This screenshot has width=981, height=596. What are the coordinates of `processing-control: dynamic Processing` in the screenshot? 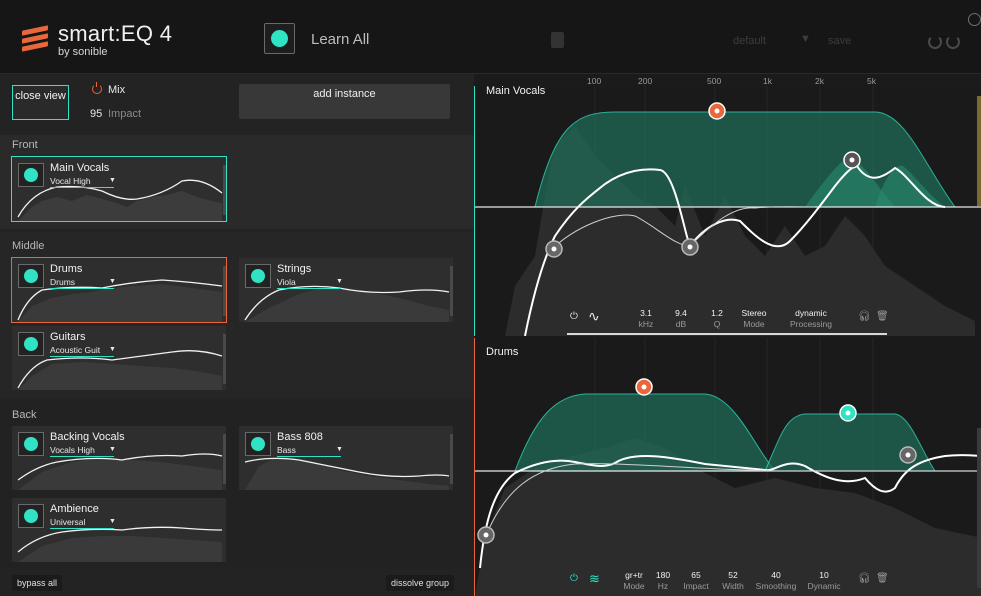 It's located at (811, 318).